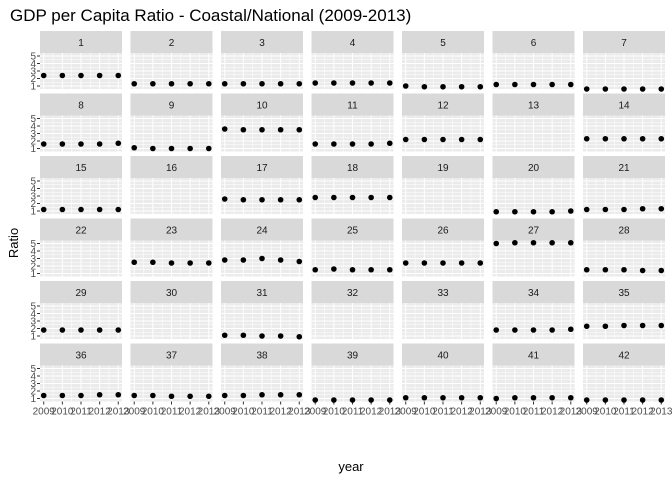  What do you see at coordinates (352, 60) in the screenshot?
I see `facet-panel-4: 4` at bounding box center [352, 60].